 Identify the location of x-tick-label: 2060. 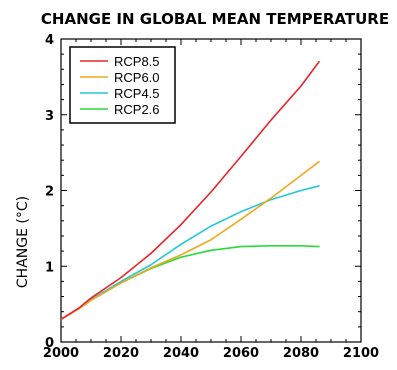
(241, 353).